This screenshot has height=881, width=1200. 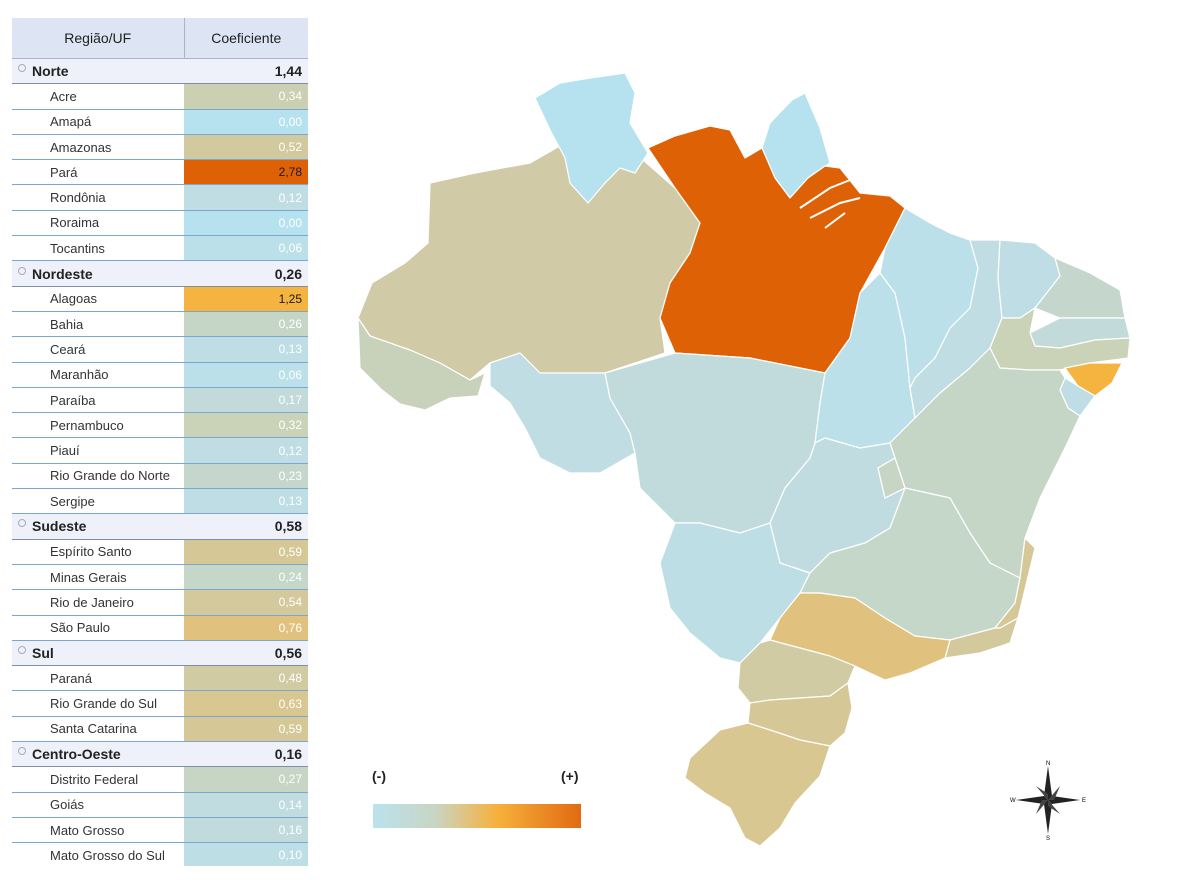 What do you see at coordinates (591, 138) in the screenshot?
I see `state-RR` at bounding box center [591, 138].